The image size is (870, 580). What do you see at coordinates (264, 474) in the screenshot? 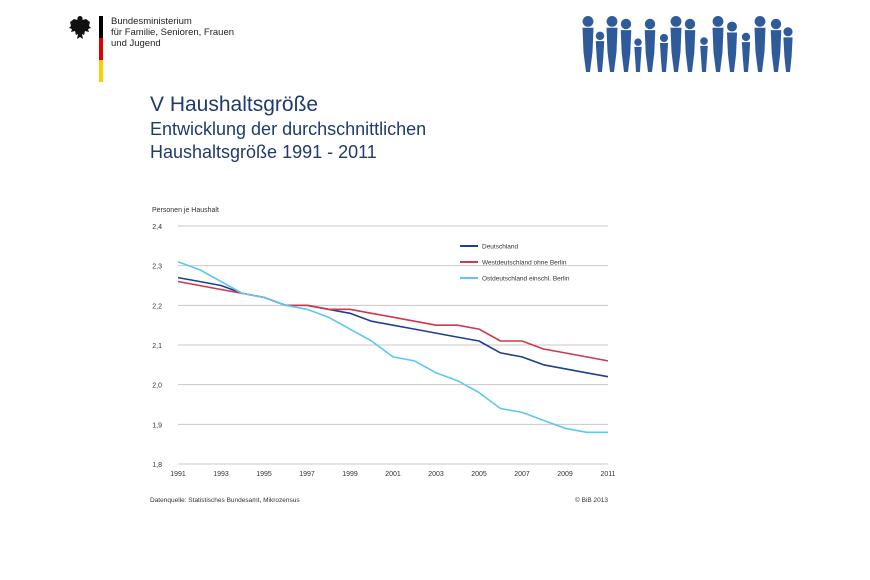
I see `x-tick-label: 1995` at bounding box center [264, 474].